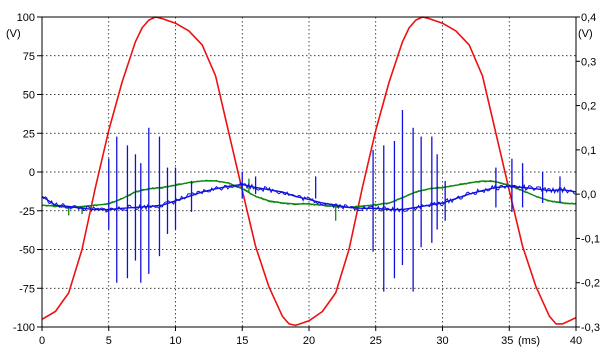 This screenshot has width=609, height=347. What do you see at coordinates (29, 57) in the screenshot?
I see `y-left-tick-label: 75` at bounding box center [29, 57].